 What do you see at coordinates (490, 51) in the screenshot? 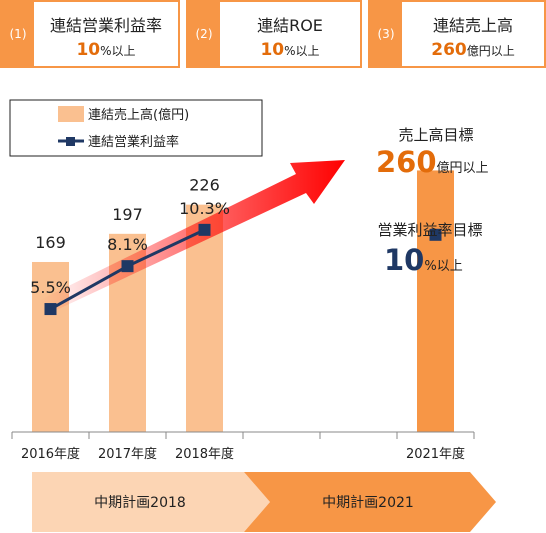
I see `kpi-unit: 億円以上` at bounding box center [490, 51].